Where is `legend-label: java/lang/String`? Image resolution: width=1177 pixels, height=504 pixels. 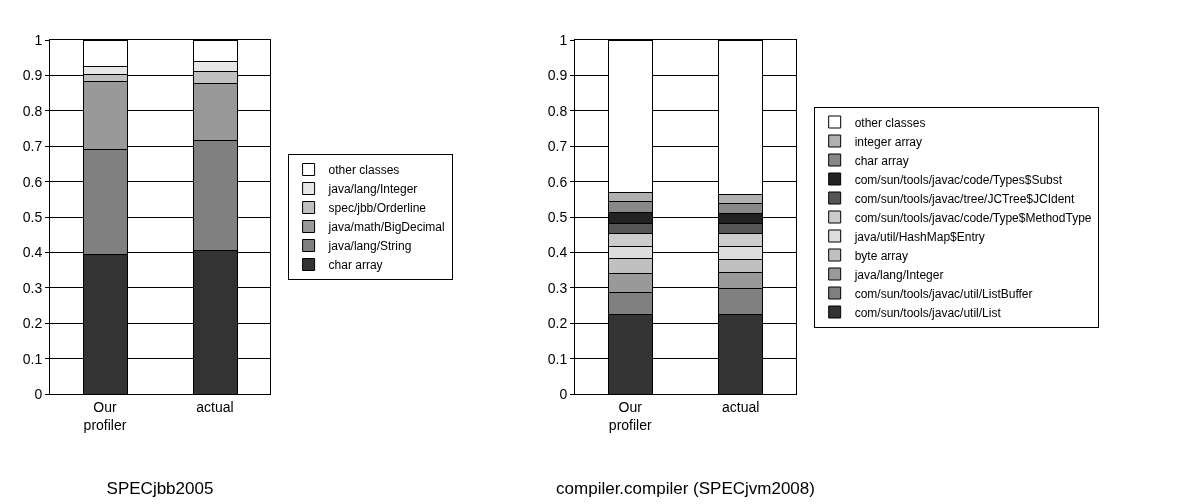
legend-label: java/lang/String is located at coordinates (369, 246).